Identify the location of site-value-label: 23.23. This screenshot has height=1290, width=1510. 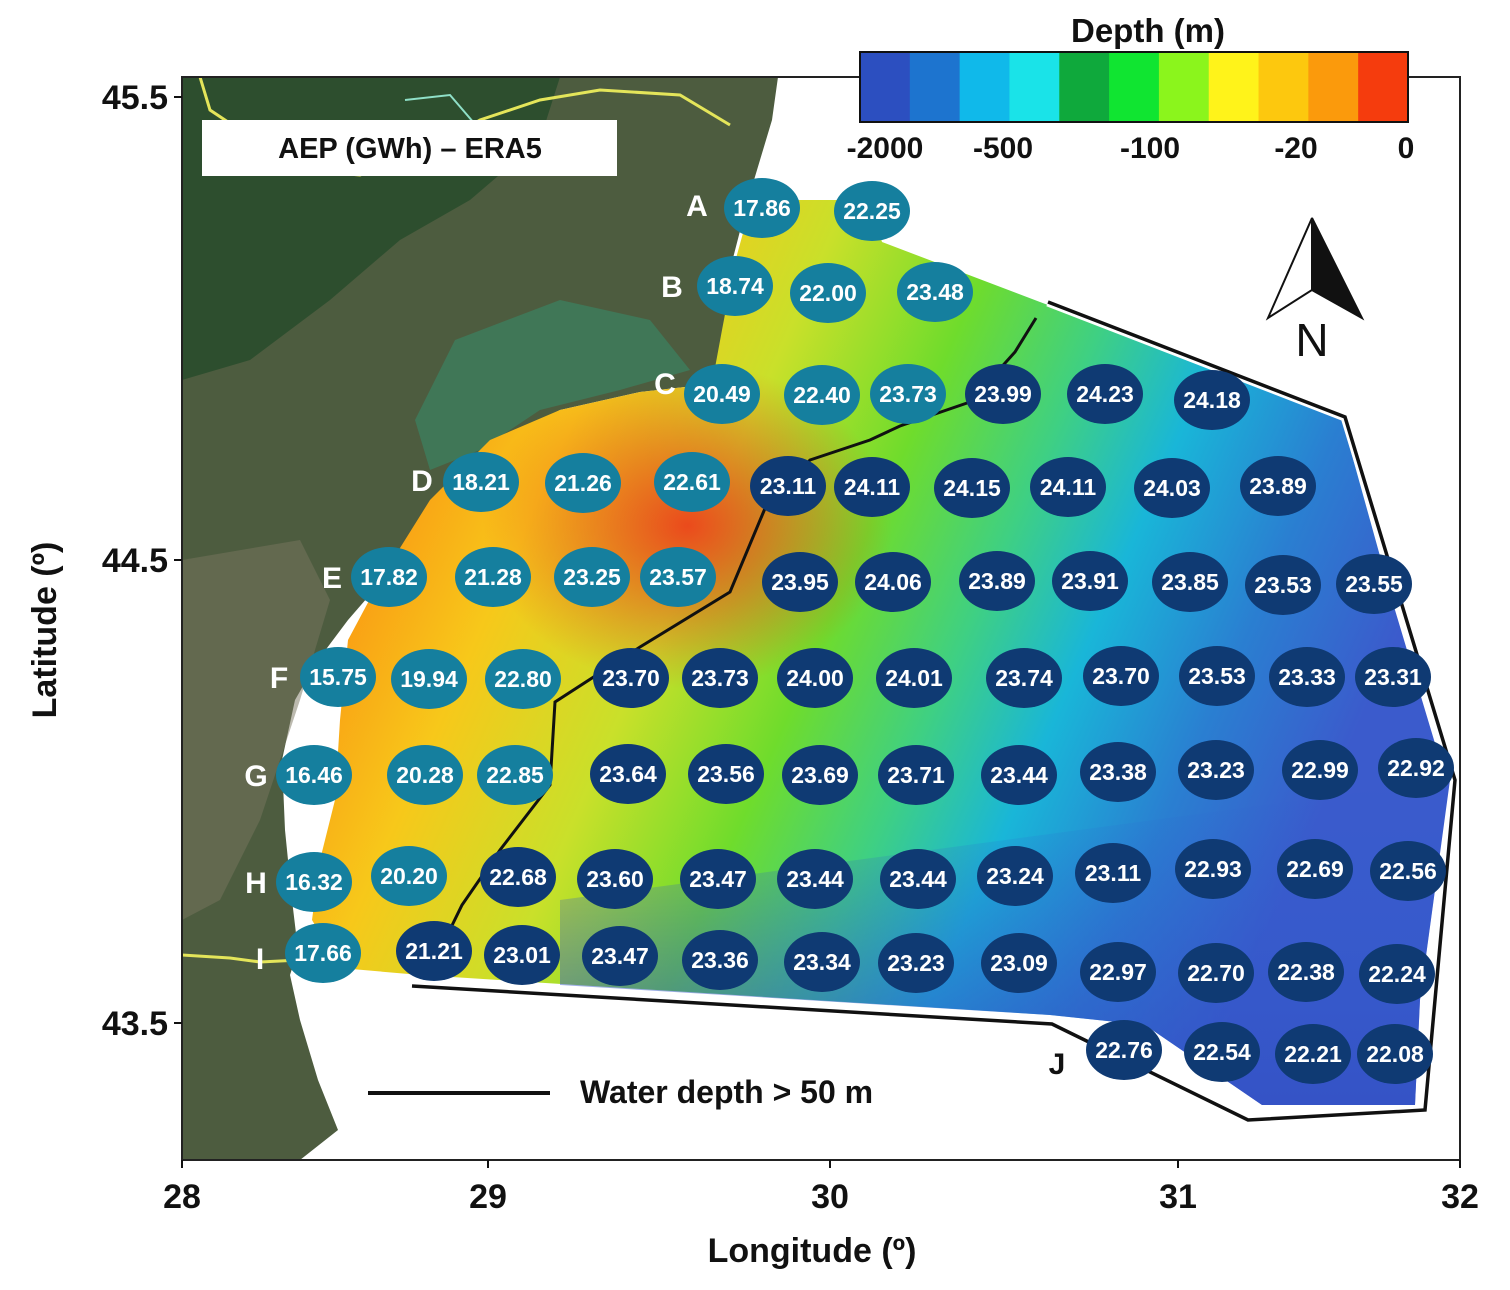
(916, 963).